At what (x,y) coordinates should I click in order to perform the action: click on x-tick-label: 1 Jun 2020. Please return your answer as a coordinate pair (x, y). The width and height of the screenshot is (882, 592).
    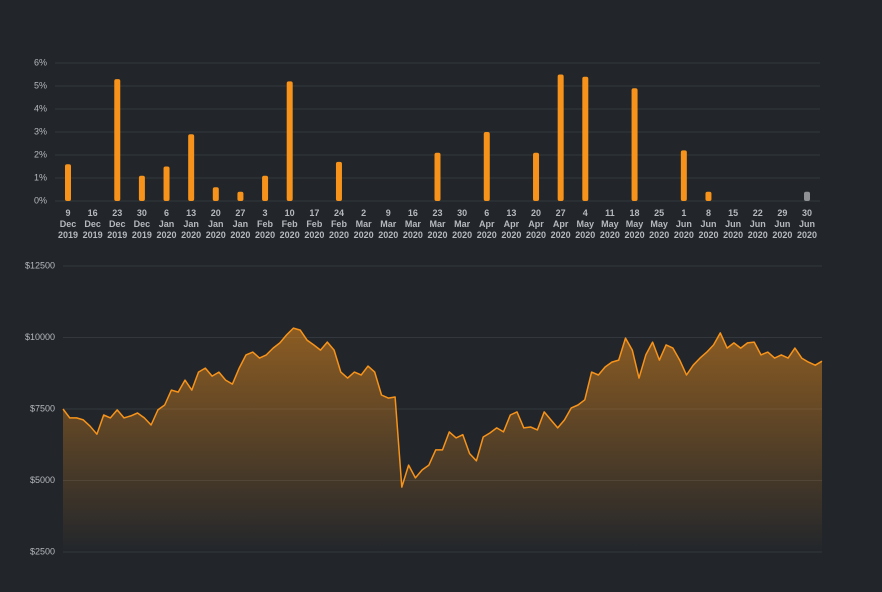
    Looking at the image, I should click on (683, 224).